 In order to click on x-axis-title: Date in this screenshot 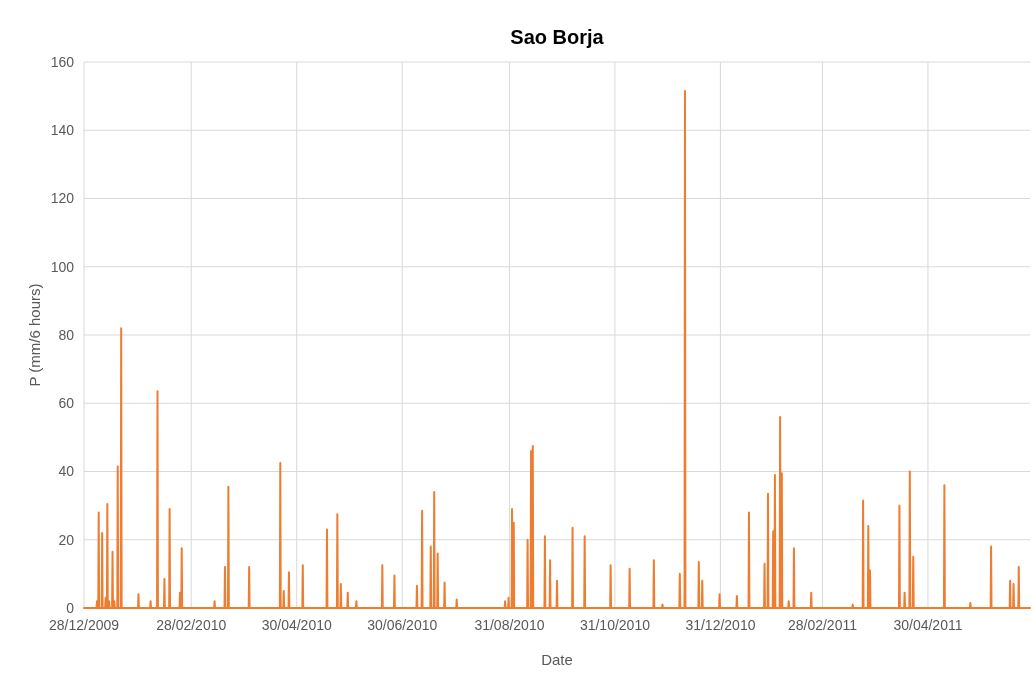, I will do `click(557, 659)`.